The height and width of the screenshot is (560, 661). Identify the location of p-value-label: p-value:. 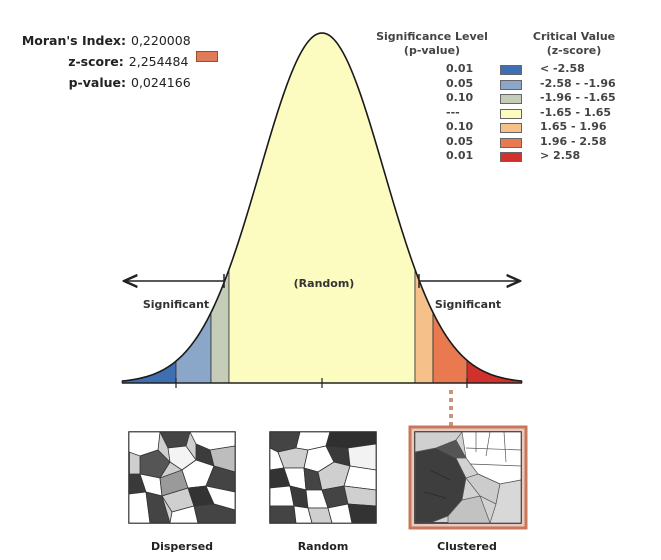
(97, 82).